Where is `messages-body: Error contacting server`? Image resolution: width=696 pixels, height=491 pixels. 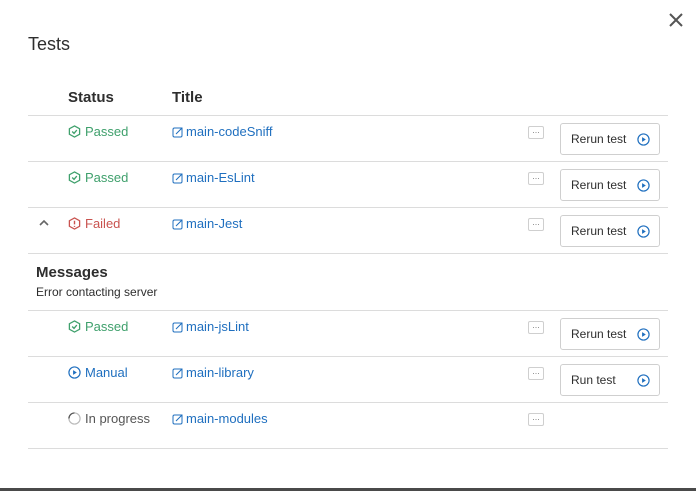
messages-body: Error contacting server is located at coordinates (97, 292).